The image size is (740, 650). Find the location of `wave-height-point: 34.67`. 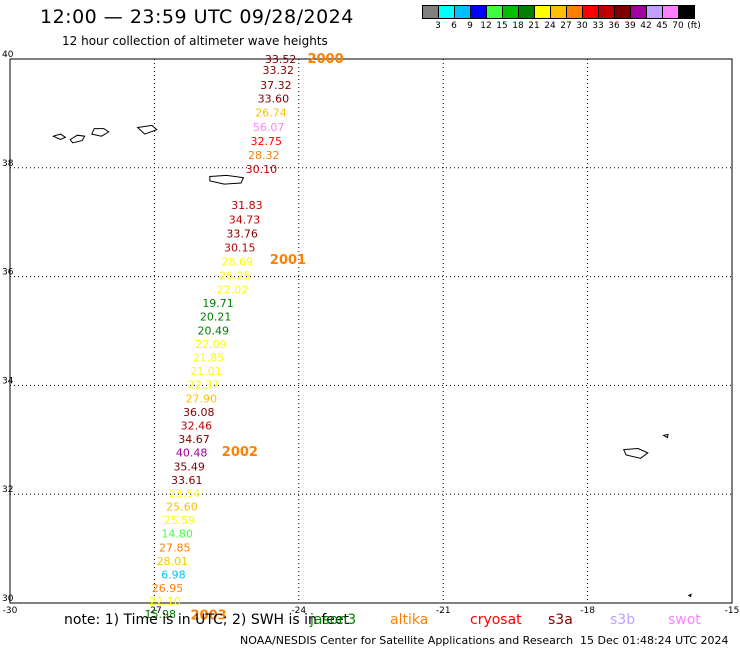

wave-height-point: 34.67 is located at coordinates (194, 439).